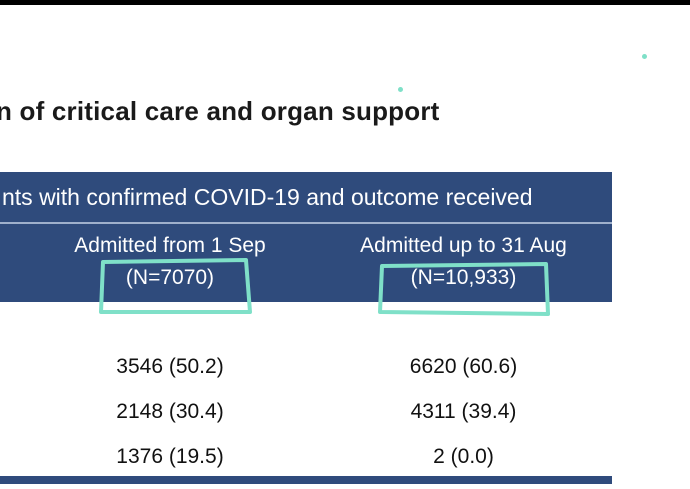 This screenshot has height=489, width=690. What do you see at coordinates (170, 456) in the screenshot?
I see `table-cell: 1376 (19.5)` at bounding box center [170, 456].